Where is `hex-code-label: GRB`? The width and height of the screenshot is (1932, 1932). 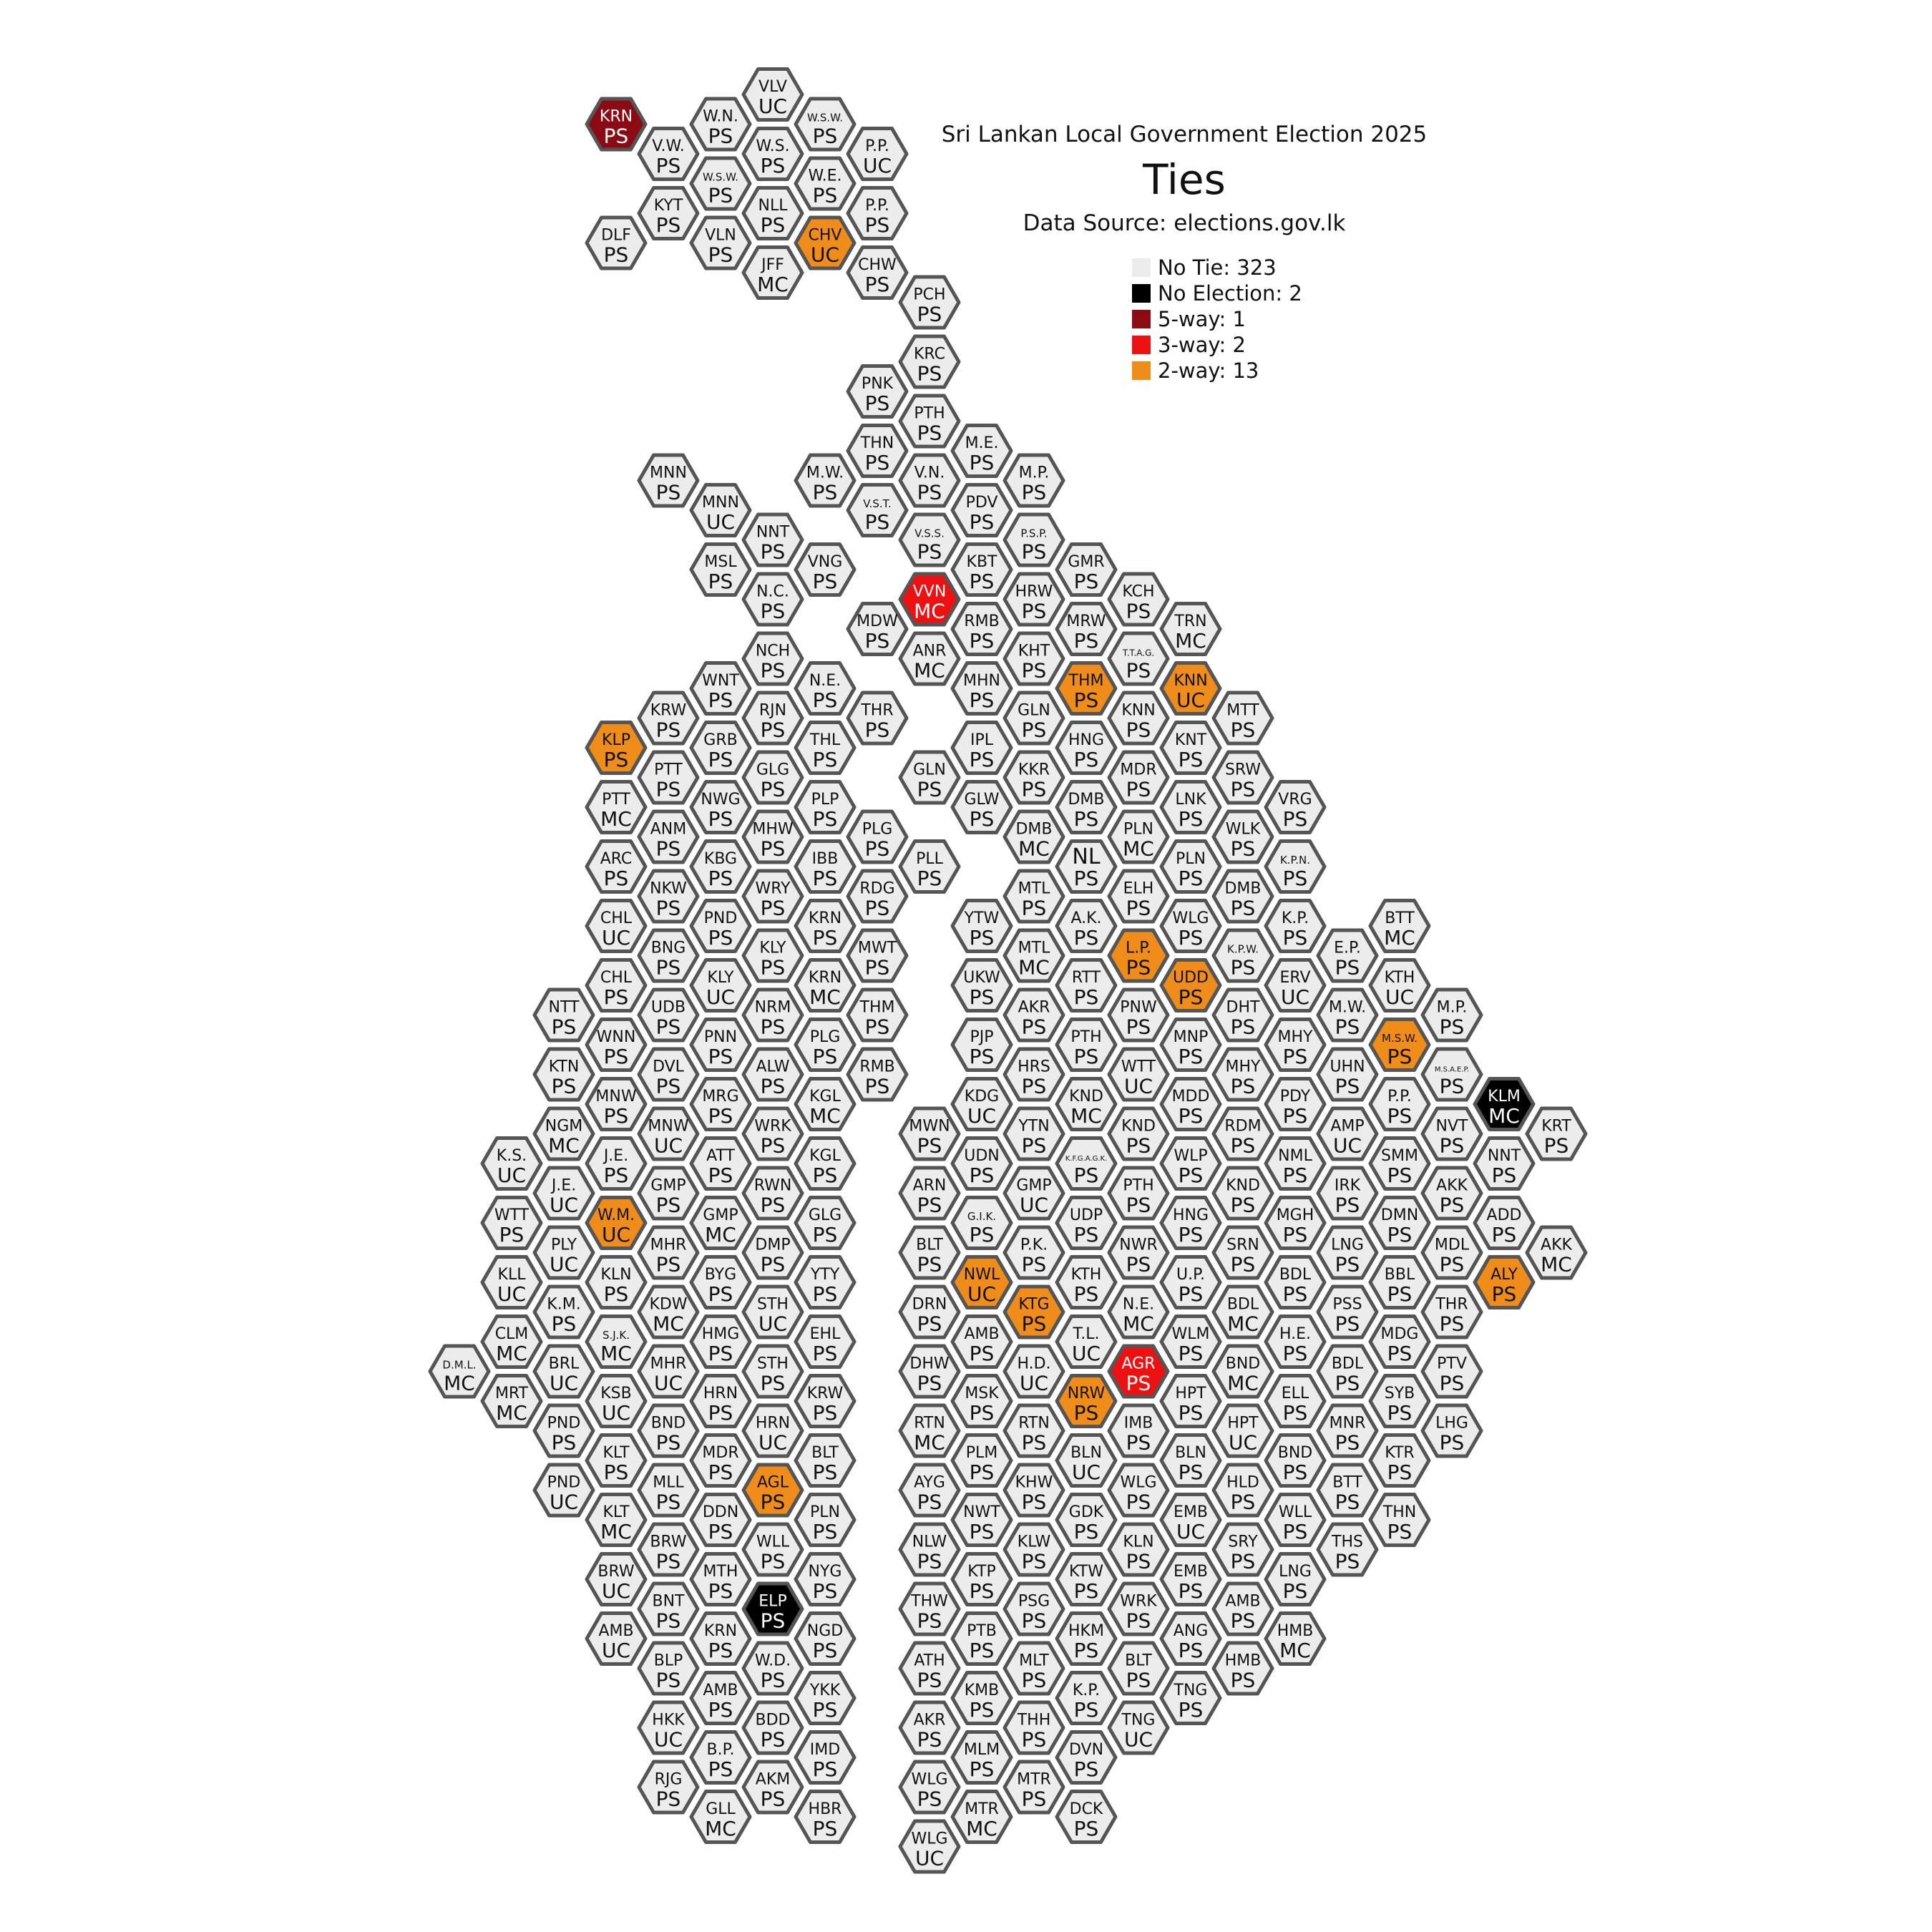 hex-code-label: GRB is located at coordinates (720, 740).